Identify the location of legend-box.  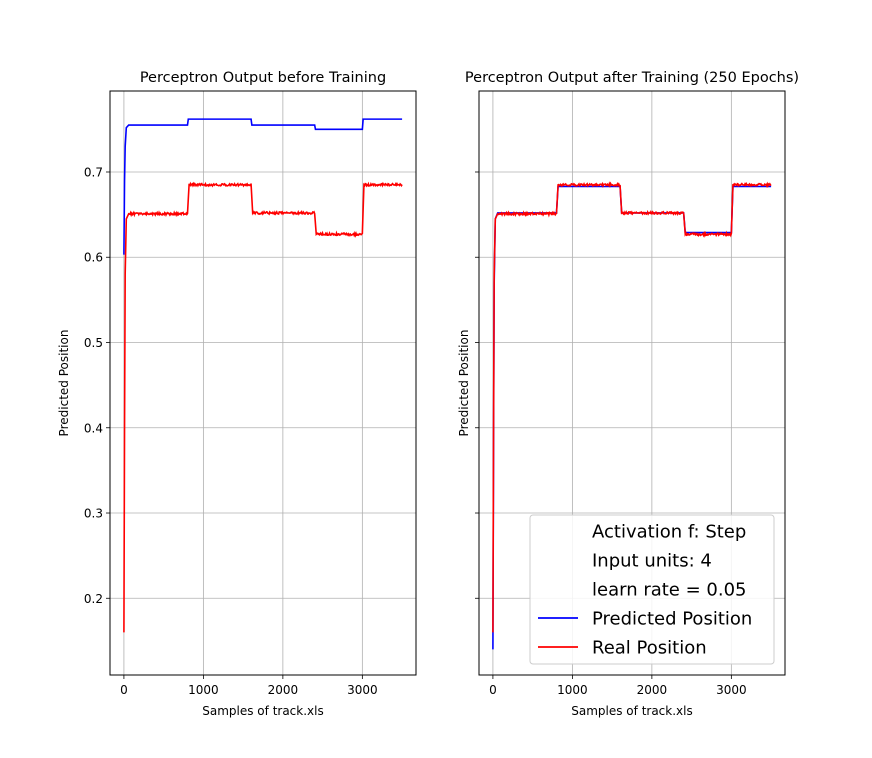
(652, 589).